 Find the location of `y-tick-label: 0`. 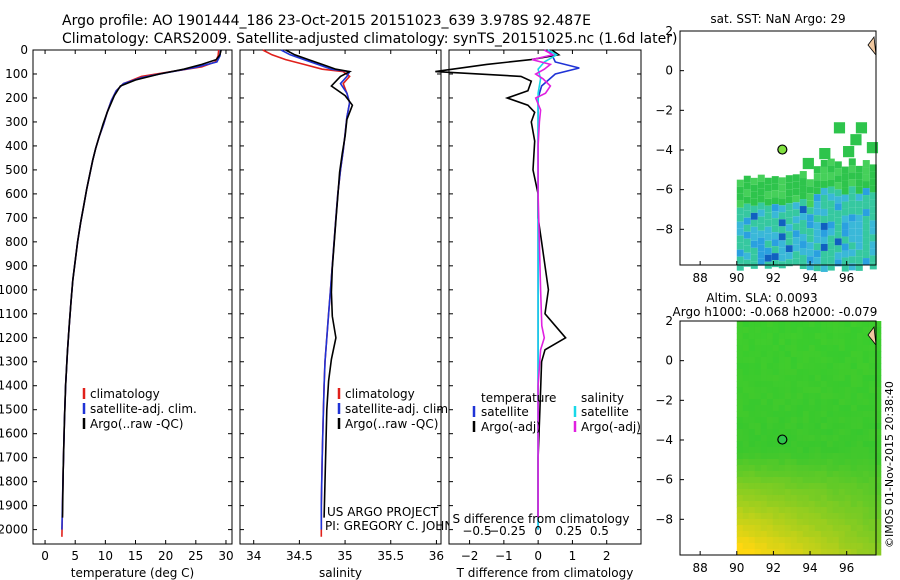

y-tick-label: 0 is located at coordinates (669, 71).